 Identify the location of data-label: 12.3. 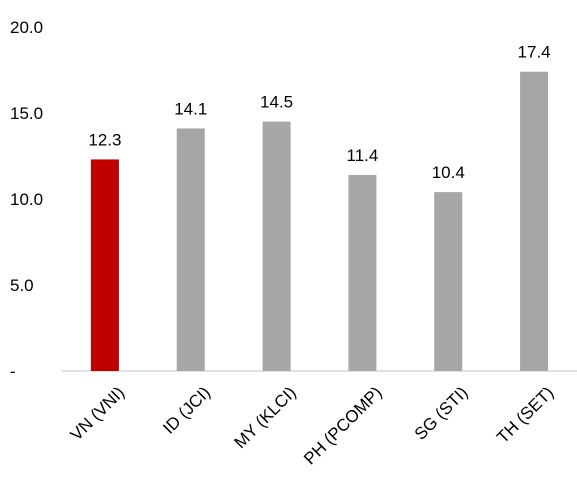
(104, 139).